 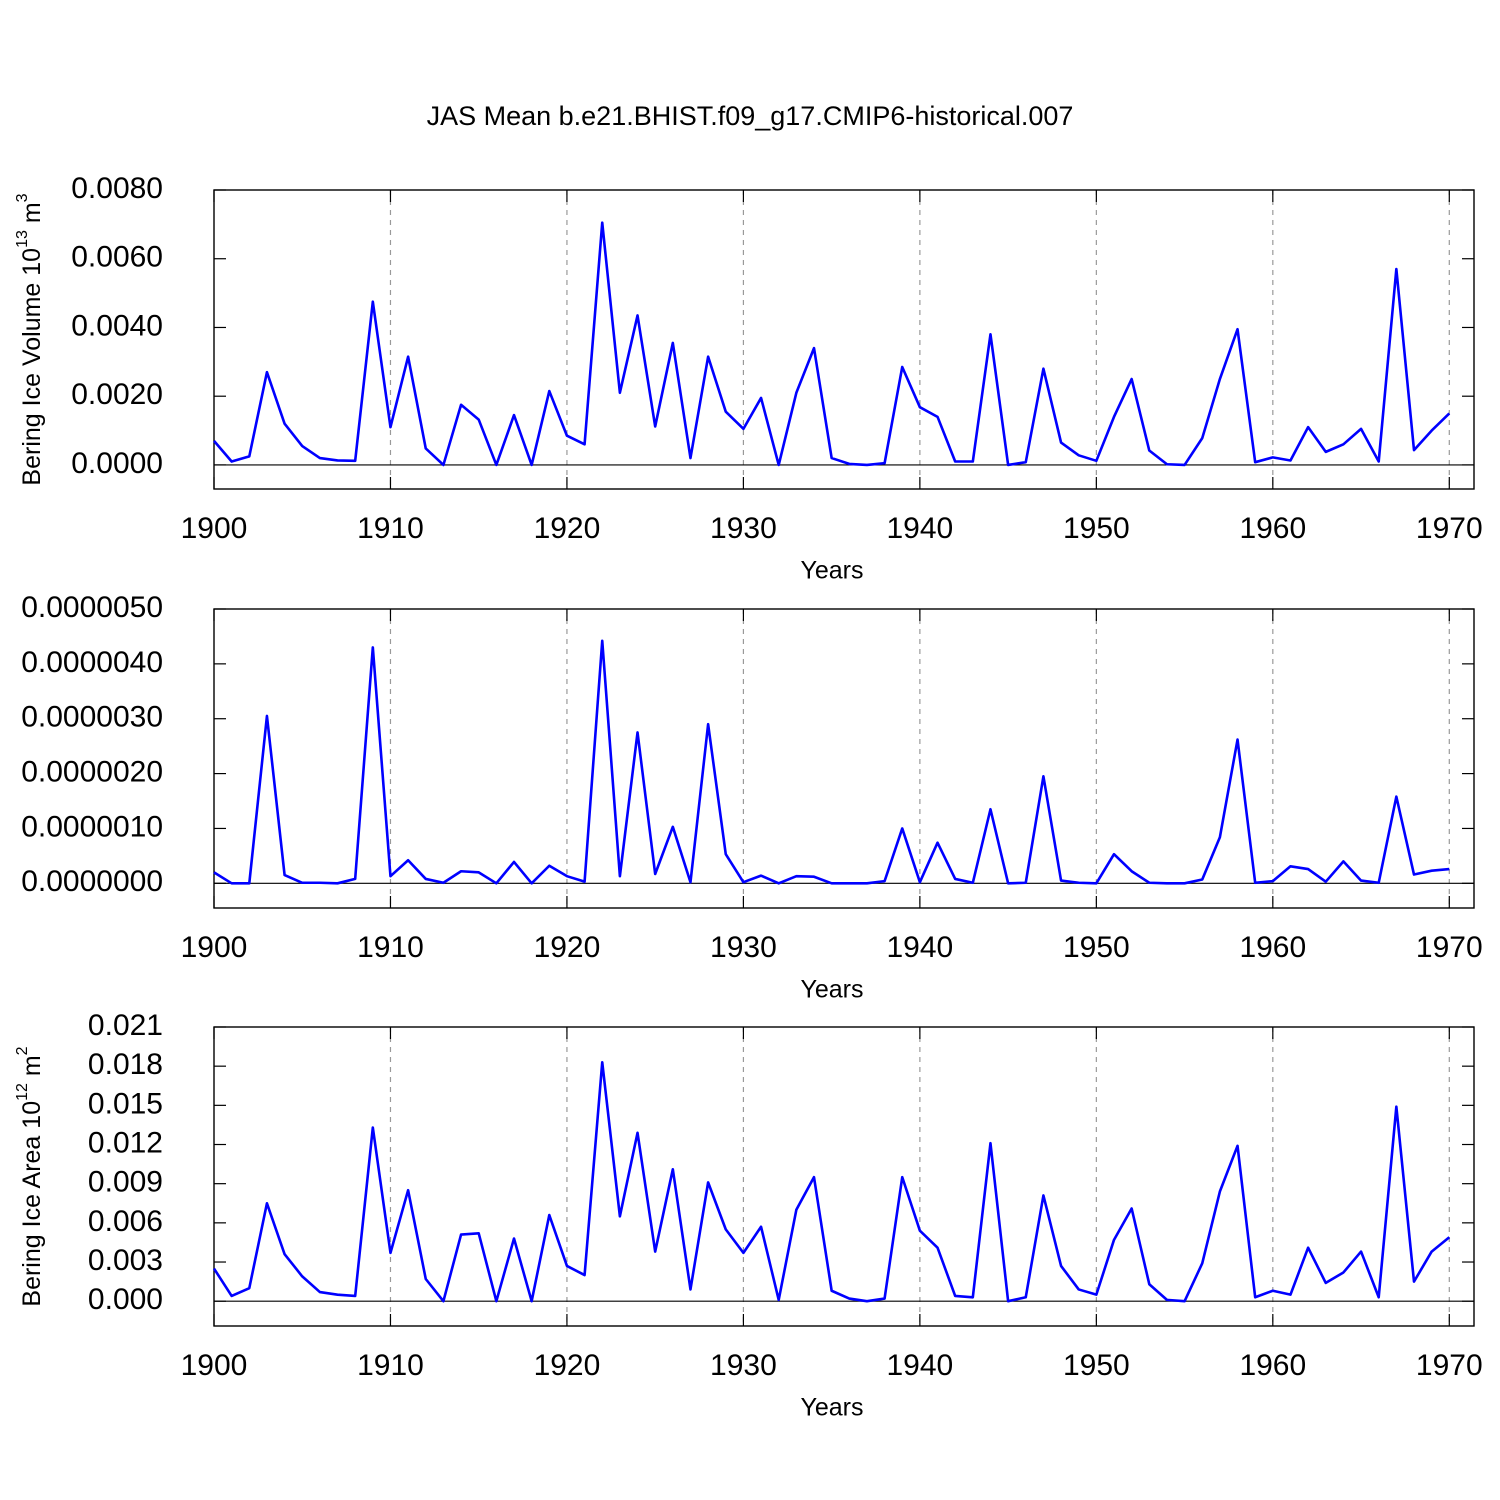 I want to click on y-tick-label: 0.0000010, so click(x=92, y=826).